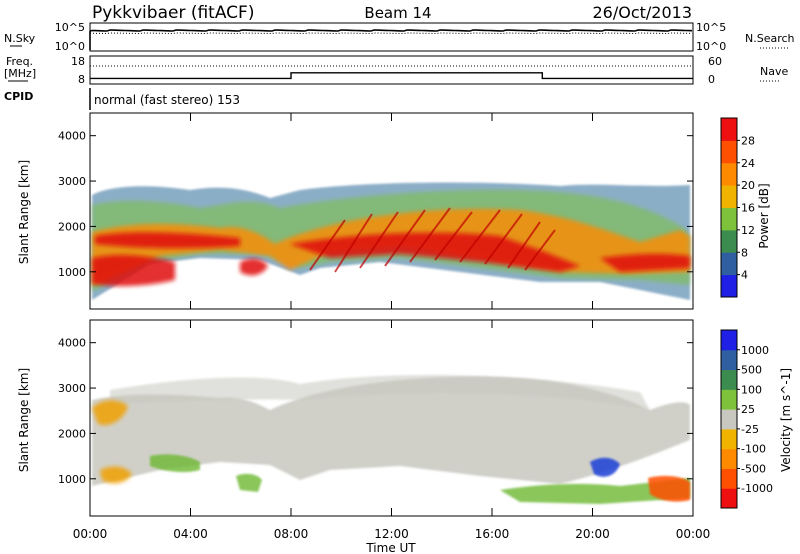  Describe the element at coordinates (72, 388) in the screenshot. I see `velocity-ytick-label: 3000` at that location.